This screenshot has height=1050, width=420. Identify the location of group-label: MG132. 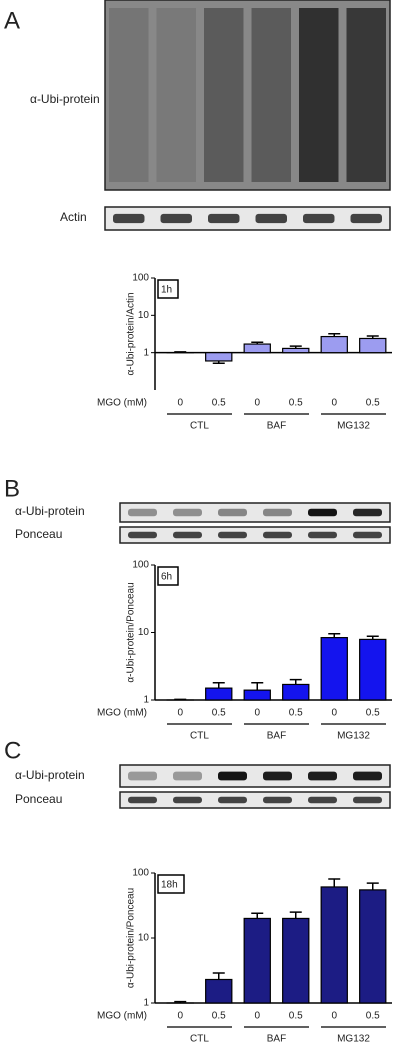
(353, 1039).